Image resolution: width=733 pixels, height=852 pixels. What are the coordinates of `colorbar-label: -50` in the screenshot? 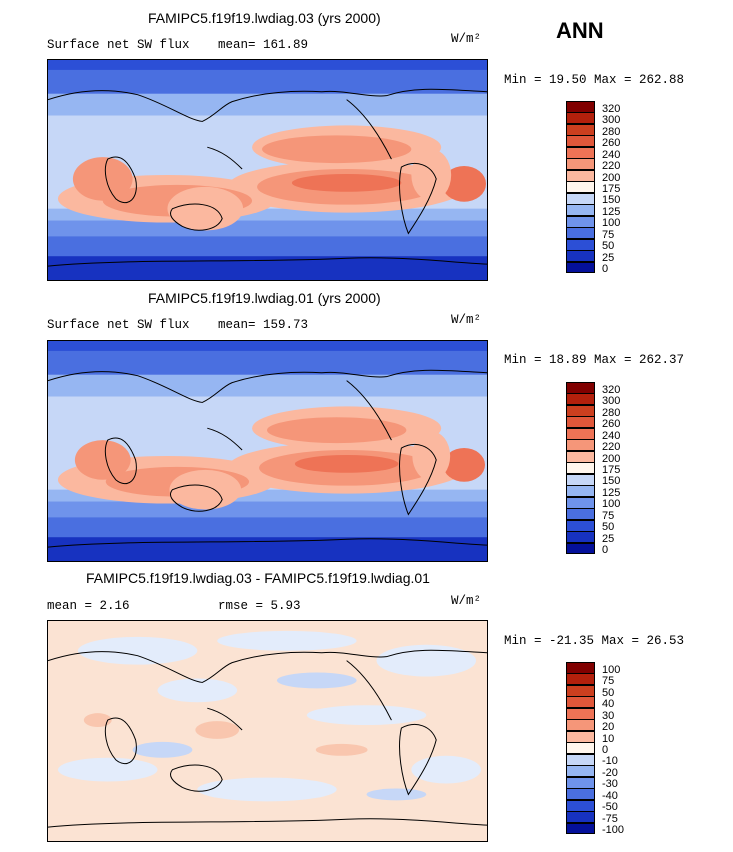 It's located at (610, 807).